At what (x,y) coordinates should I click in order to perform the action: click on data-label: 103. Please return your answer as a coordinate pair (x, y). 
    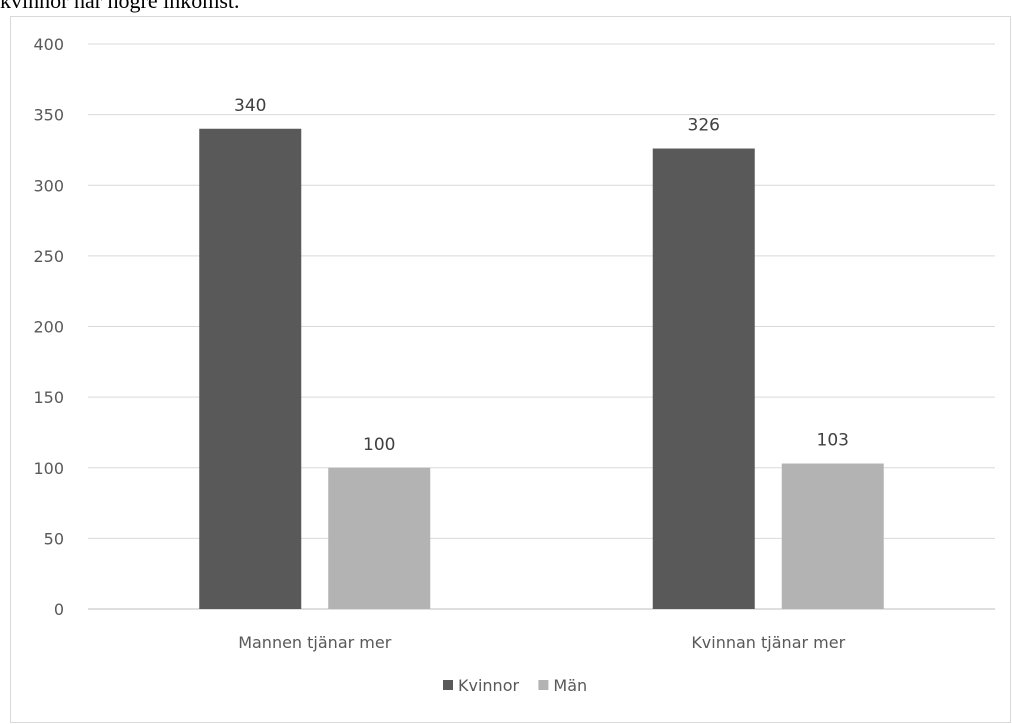
    Looking at the image, I should click on (833, 441).